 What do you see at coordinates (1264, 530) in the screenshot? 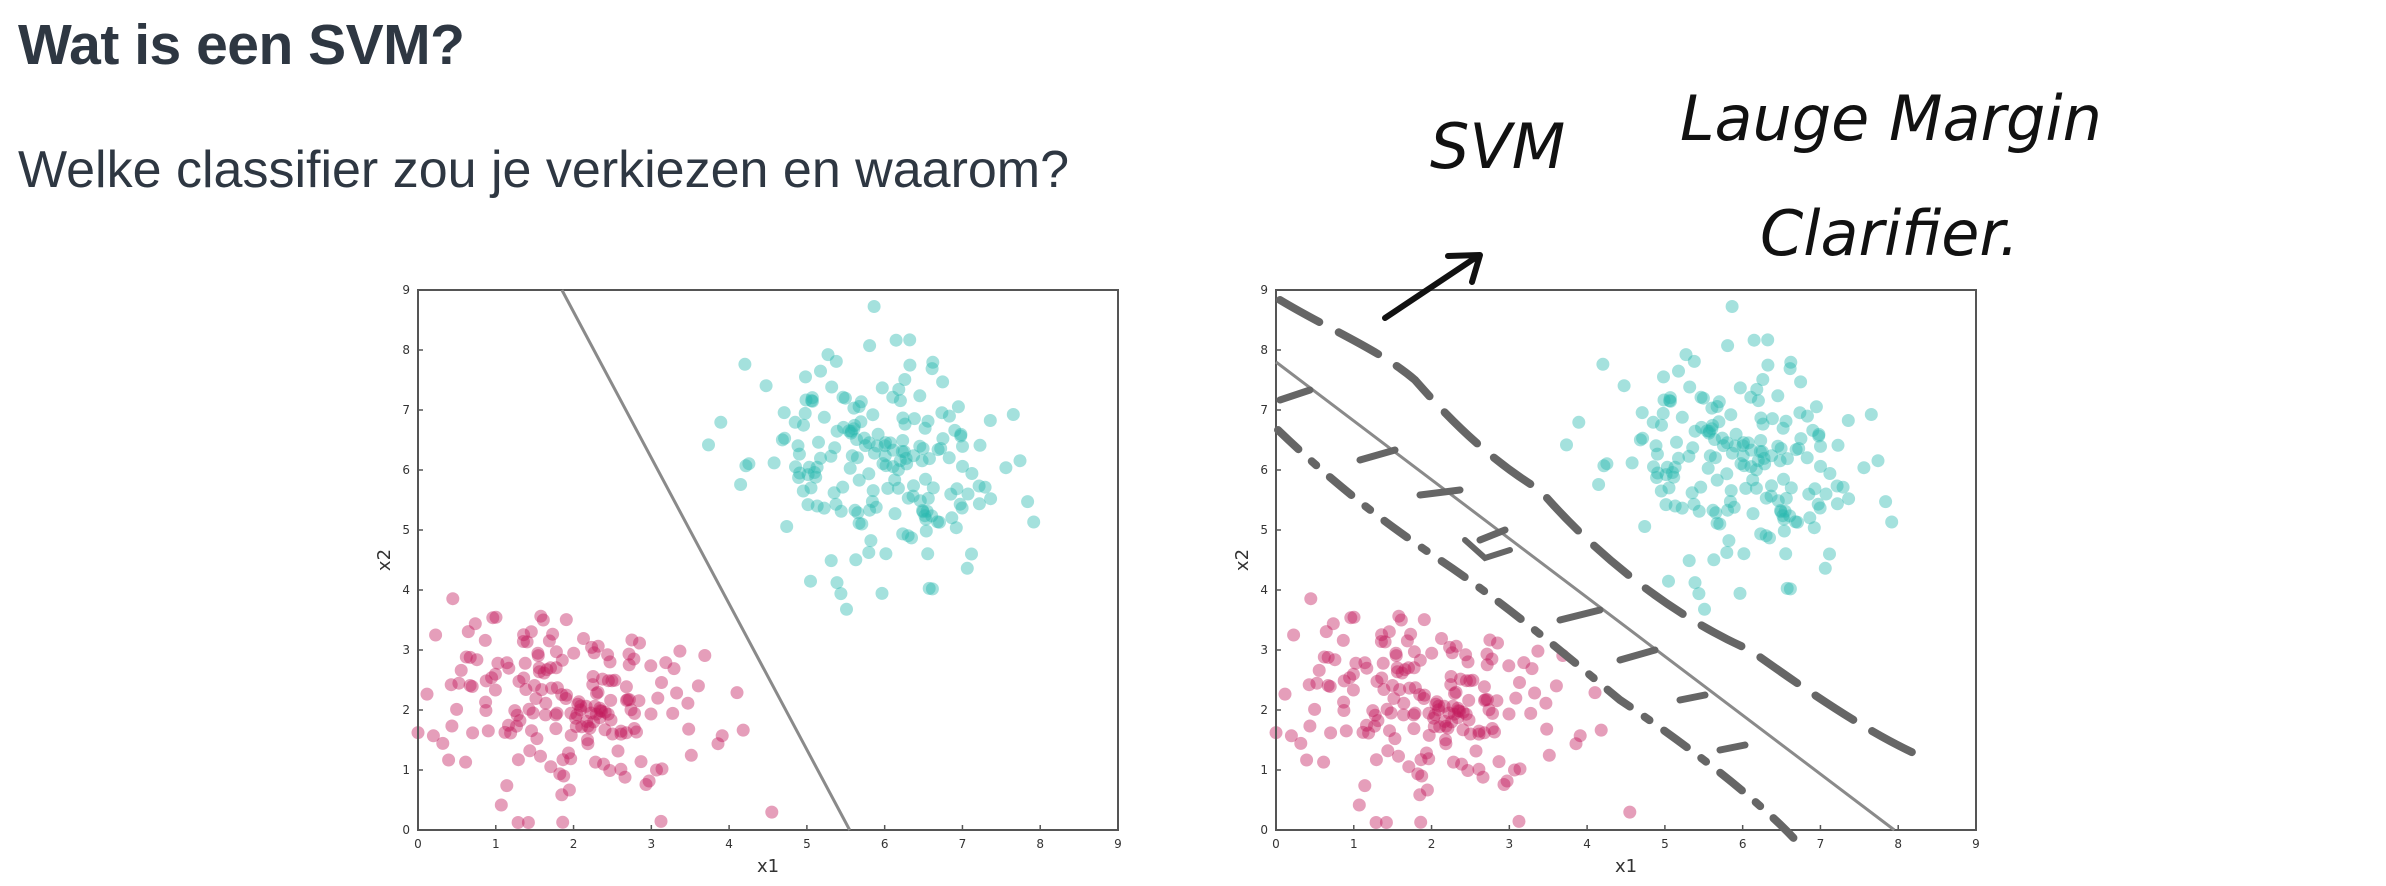
I see `y-tick-label: 5` at bounding box center [1264, 530].